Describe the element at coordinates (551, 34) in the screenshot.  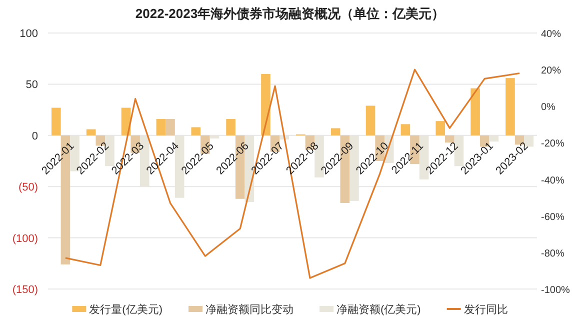
I see `y2-tick-label: 40%` at that location.